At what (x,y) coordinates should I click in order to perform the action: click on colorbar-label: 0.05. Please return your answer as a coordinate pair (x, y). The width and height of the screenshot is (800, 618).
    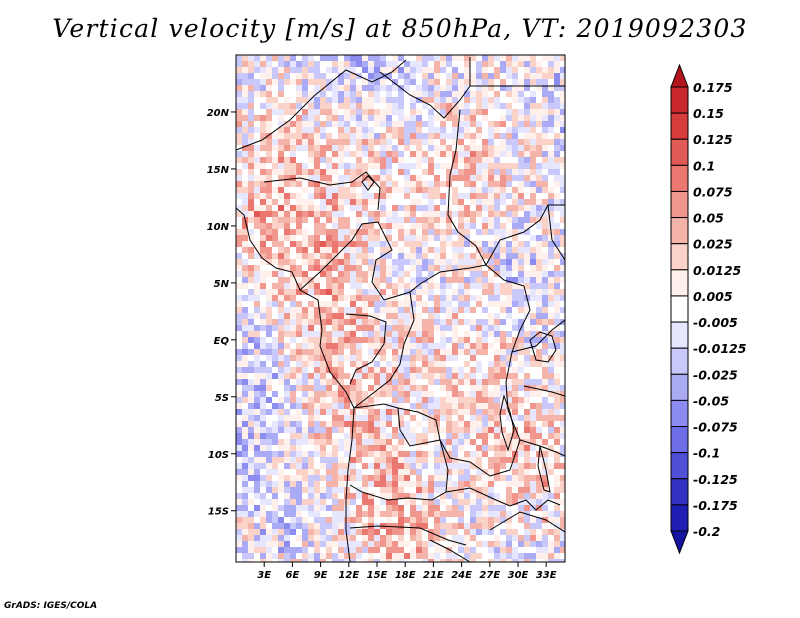
    Looking at the image, I should click on (708, 218).